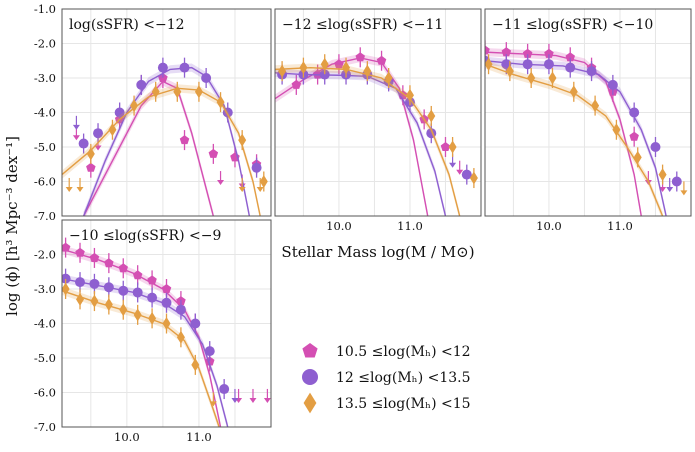 The image size is (695, 452). Describe the element at coordinates (403, 352) in the screenshot. I see `legend-label: 10.5 ≤log(Mₕ) <12` at that location.